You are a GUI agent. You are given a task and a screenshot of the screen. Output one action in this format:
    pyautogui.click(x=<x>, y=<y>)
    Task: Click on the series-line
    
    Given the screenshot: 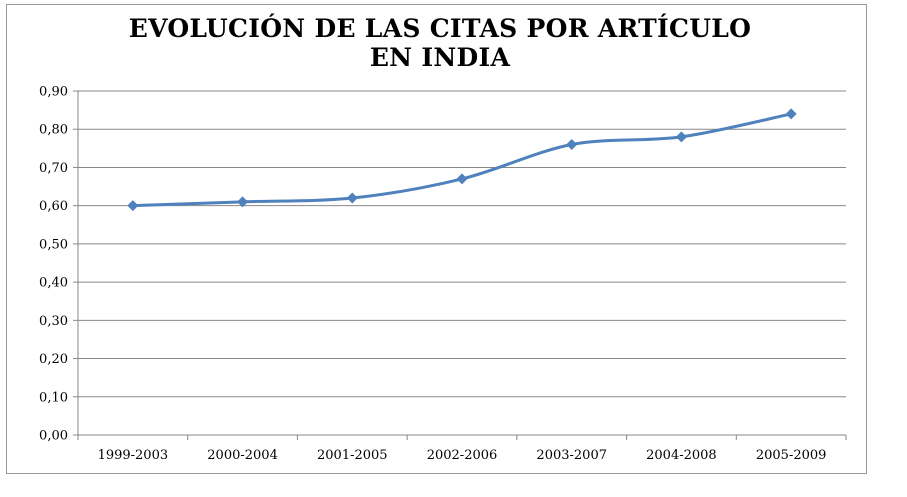 What is the action you would take?
    pyautogui.click(x=462, y=160)
    